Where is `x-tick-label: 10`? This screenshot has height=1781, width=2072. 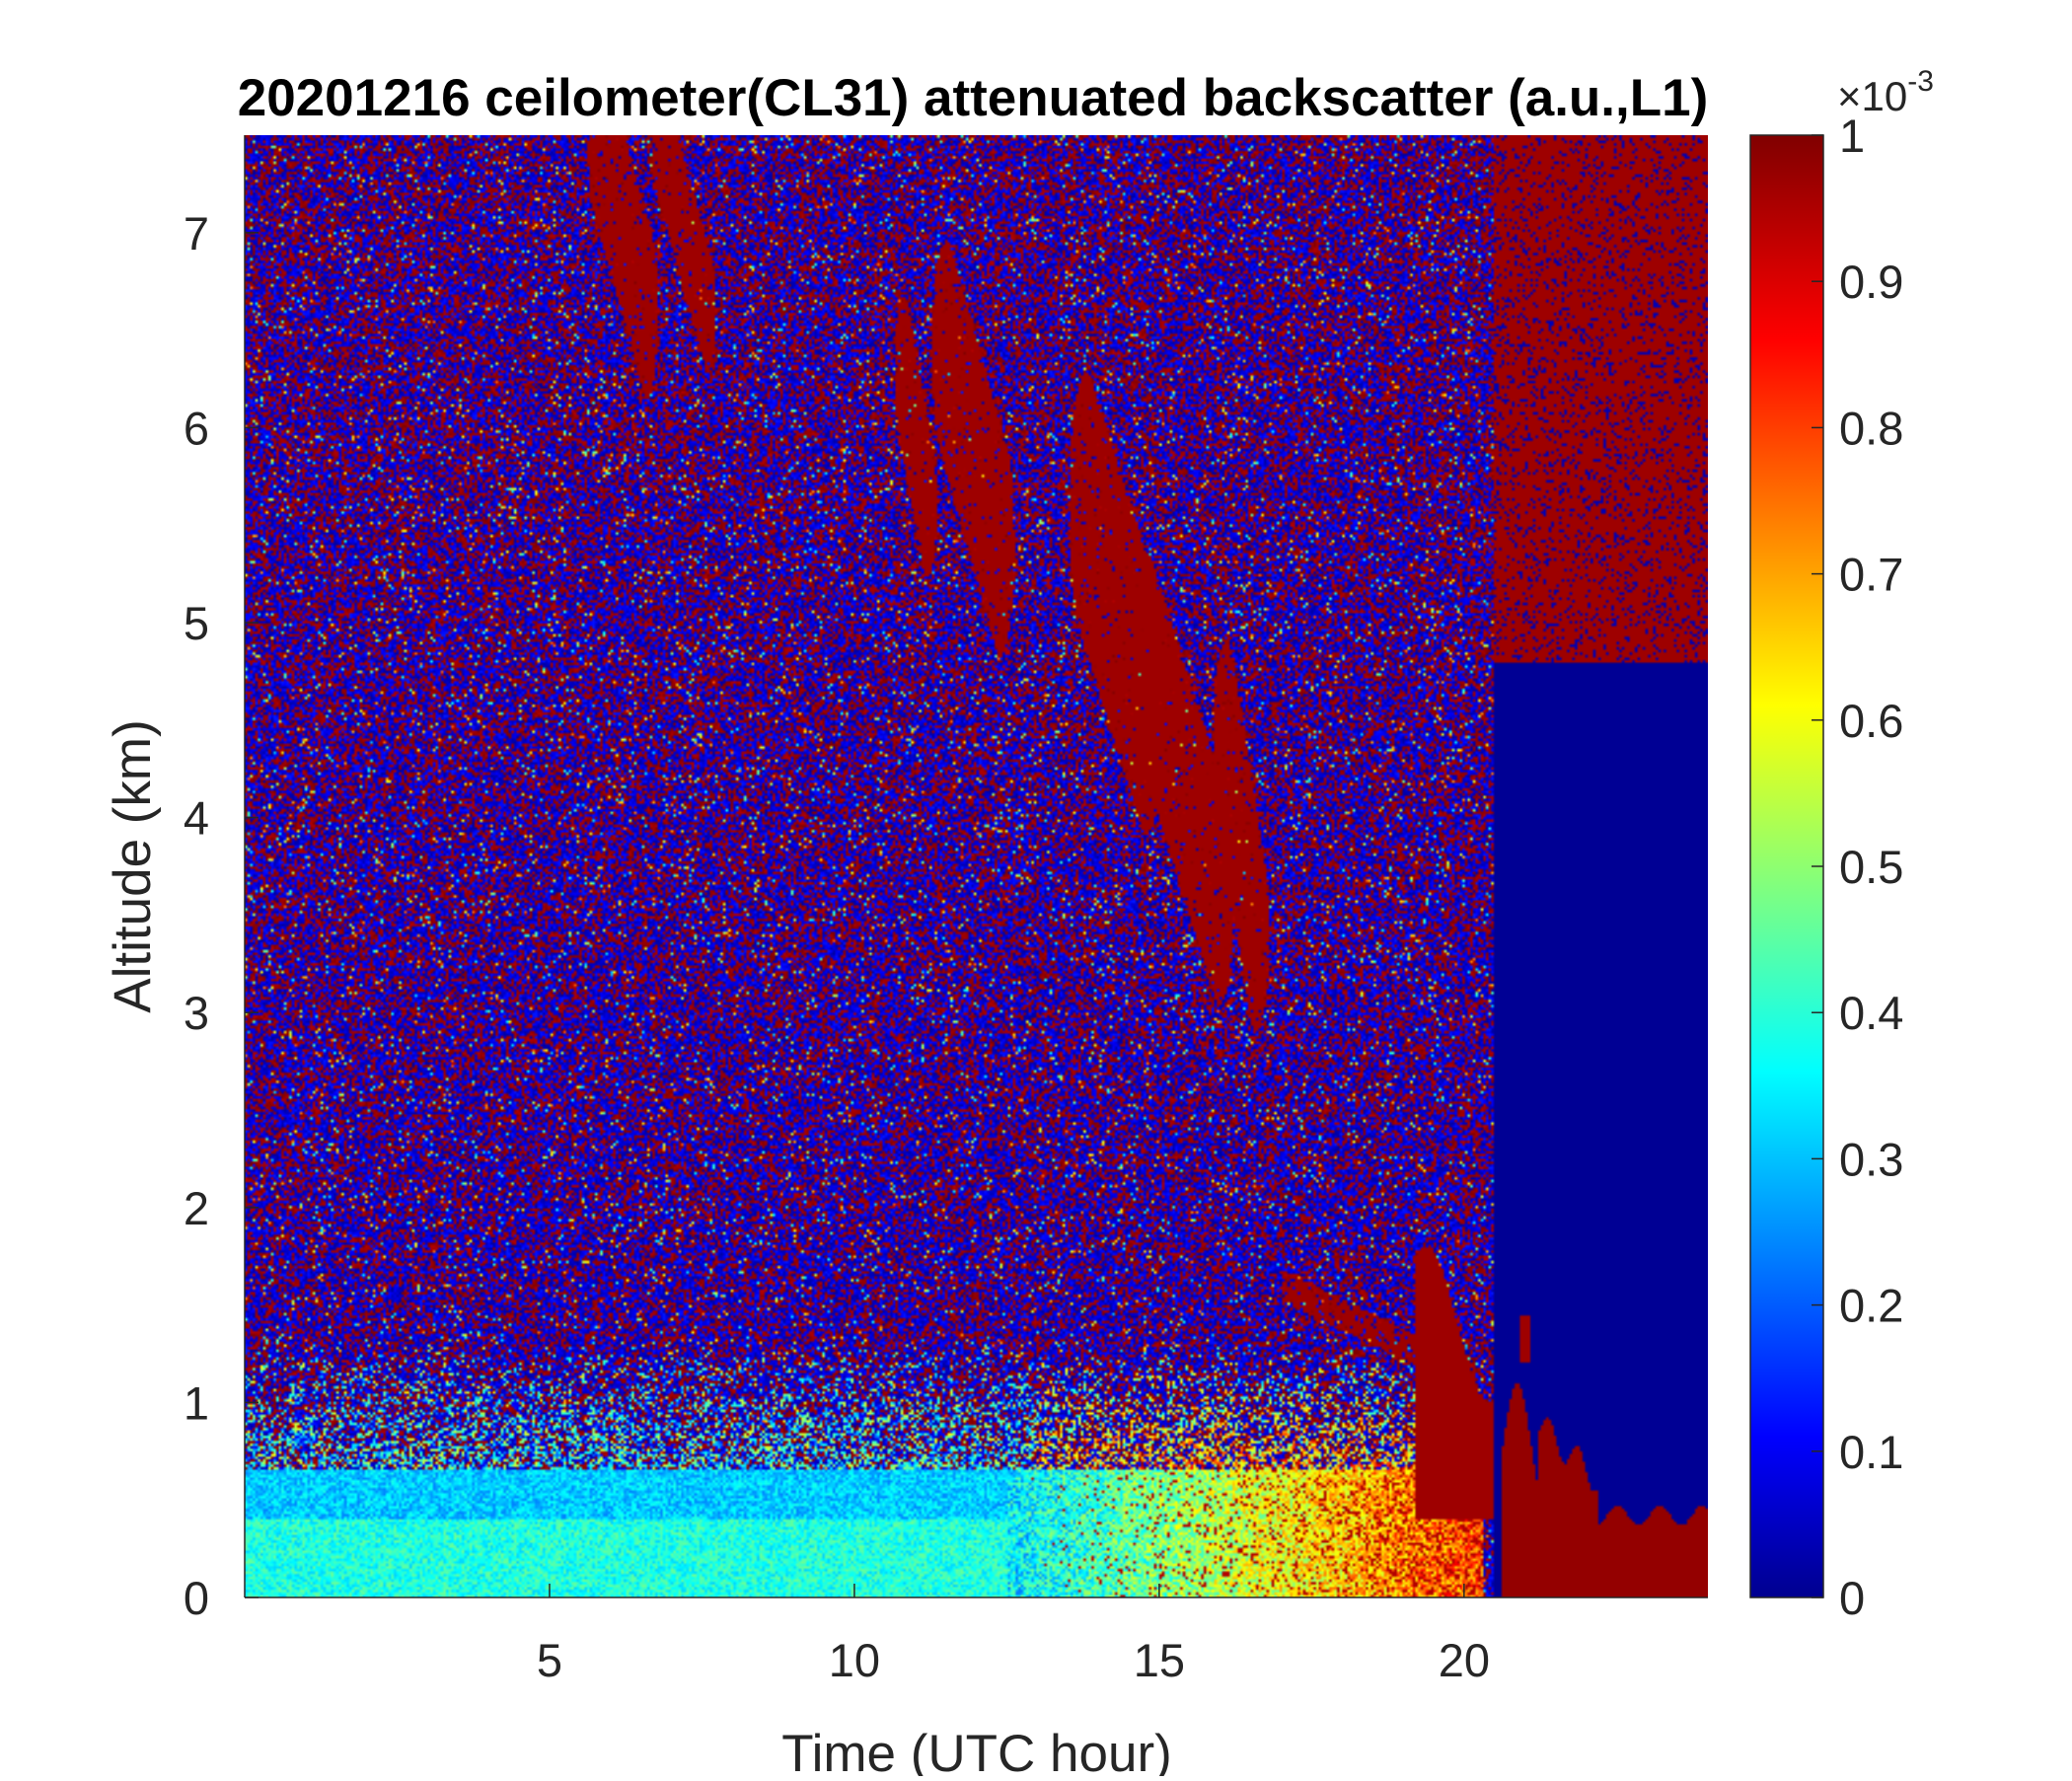
x-tick-label: 10 is located at coordinates (855, 1660).